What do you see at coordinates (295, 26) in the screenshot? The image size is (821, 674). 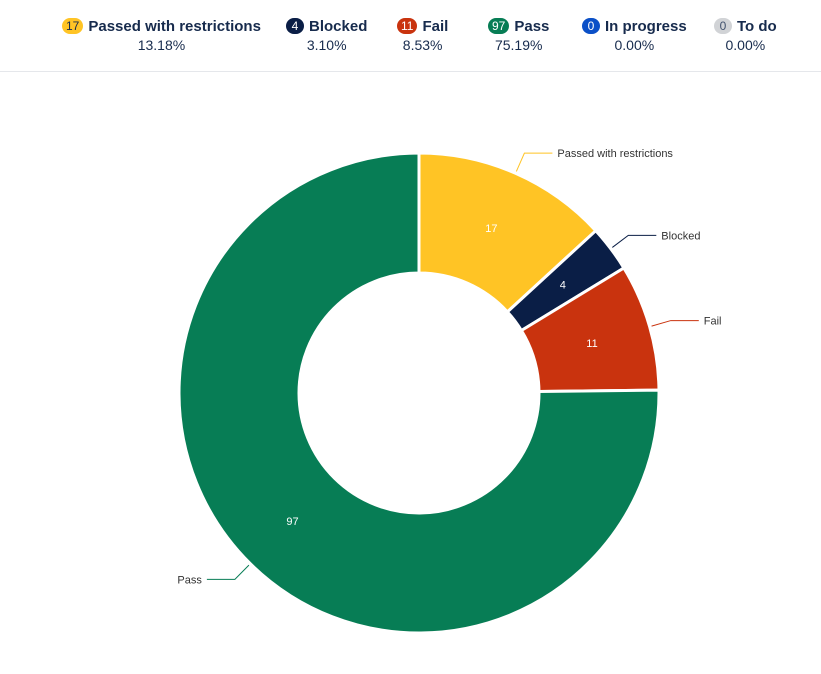 I see `count-badge: 4` at bounding box center [295, 26].